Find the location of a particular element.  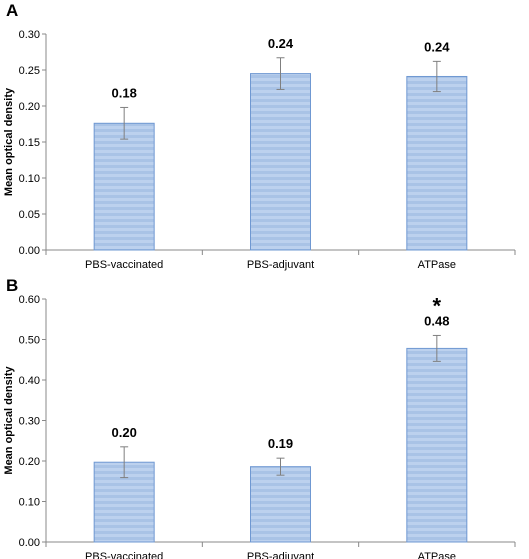

y-tick-label: 0.50 is located at coordinates (29, 341).